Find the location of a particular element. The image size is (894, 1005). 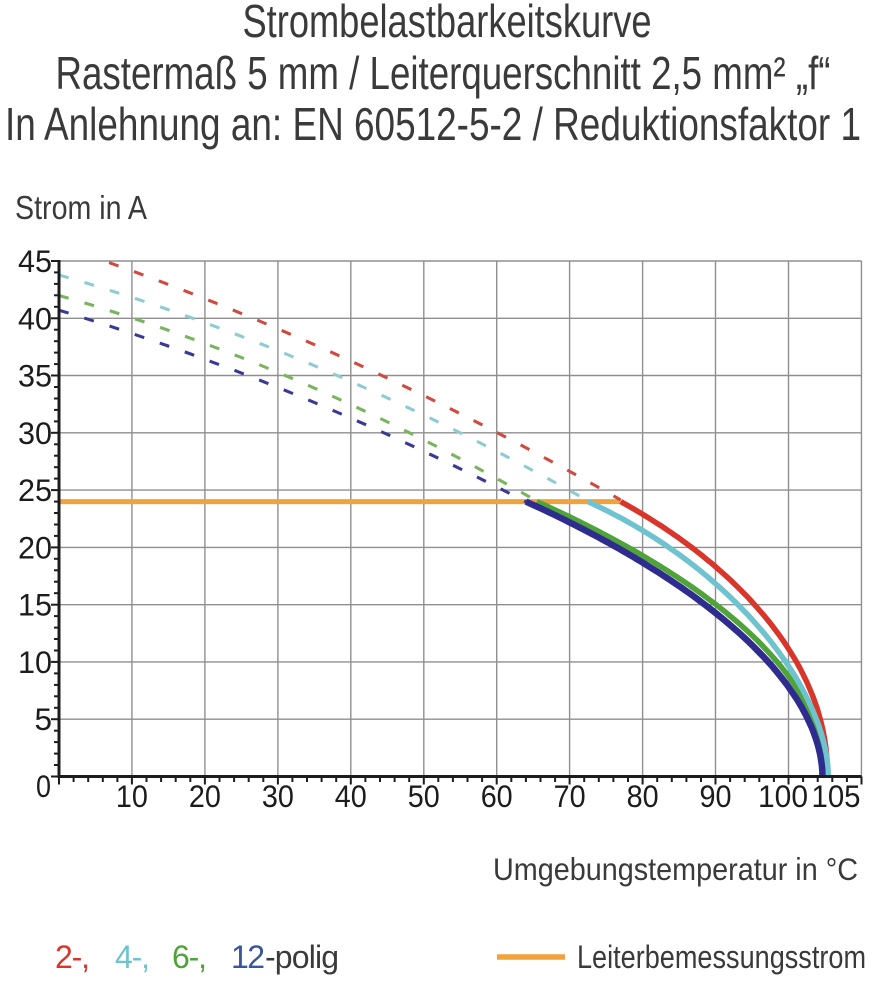

svg-text: 4-, is located at coordinates (132, 957).